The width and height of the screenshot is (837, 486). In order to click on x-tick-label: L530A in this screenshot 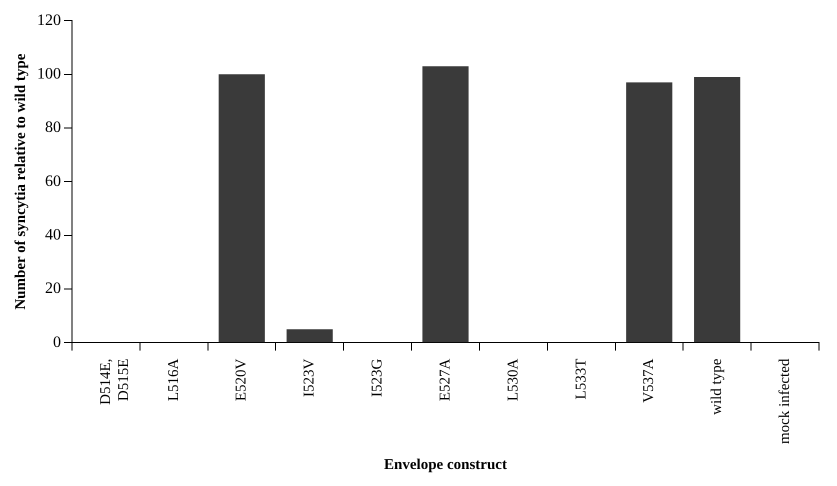, I will do `click(513, 380)`.